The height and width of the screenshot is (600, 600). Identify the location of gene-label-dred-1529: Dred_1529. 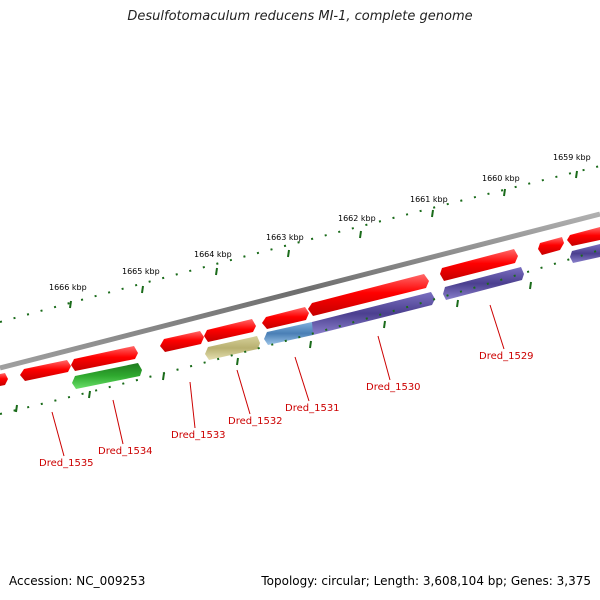
(506, 356).